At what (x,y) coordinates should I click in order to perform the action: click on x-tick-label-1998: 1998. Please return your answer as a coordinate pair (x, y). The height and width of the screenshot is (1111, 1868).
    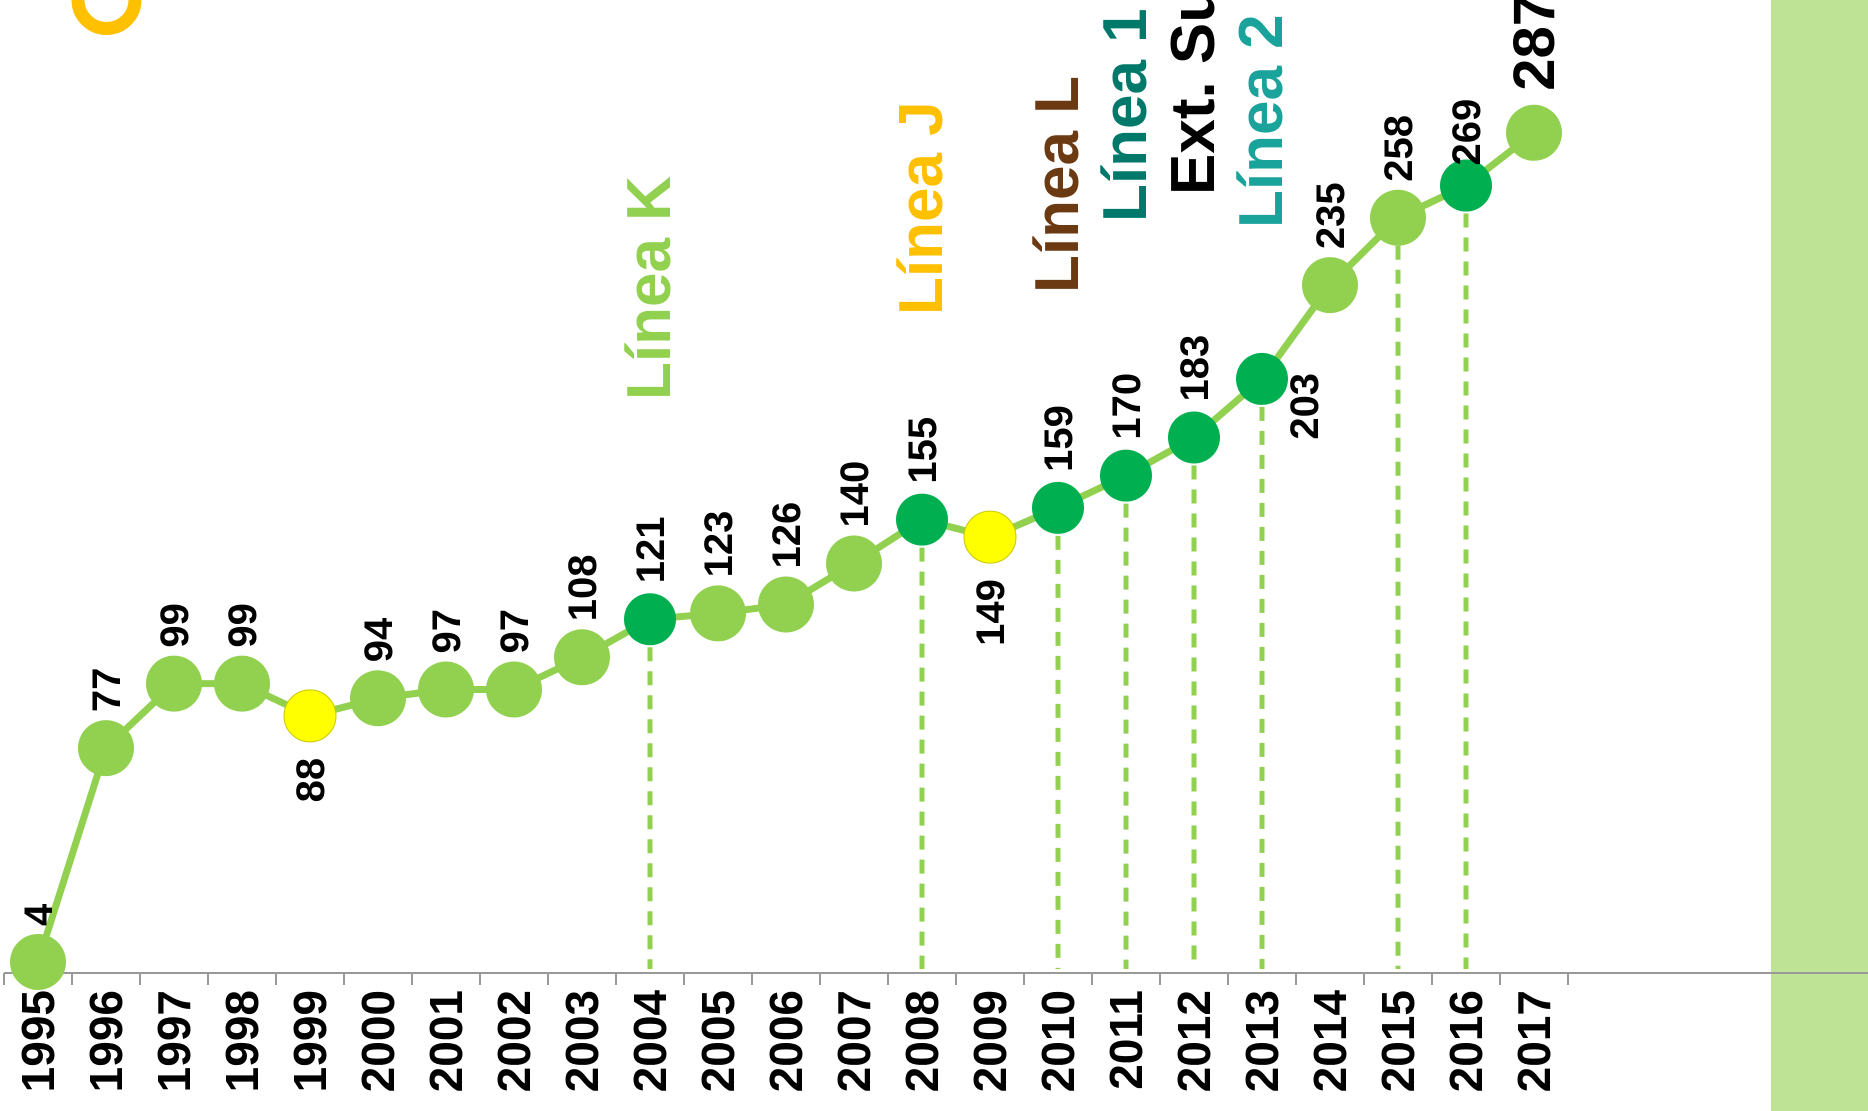
    Looking at the image, I should click on (242, 1041).